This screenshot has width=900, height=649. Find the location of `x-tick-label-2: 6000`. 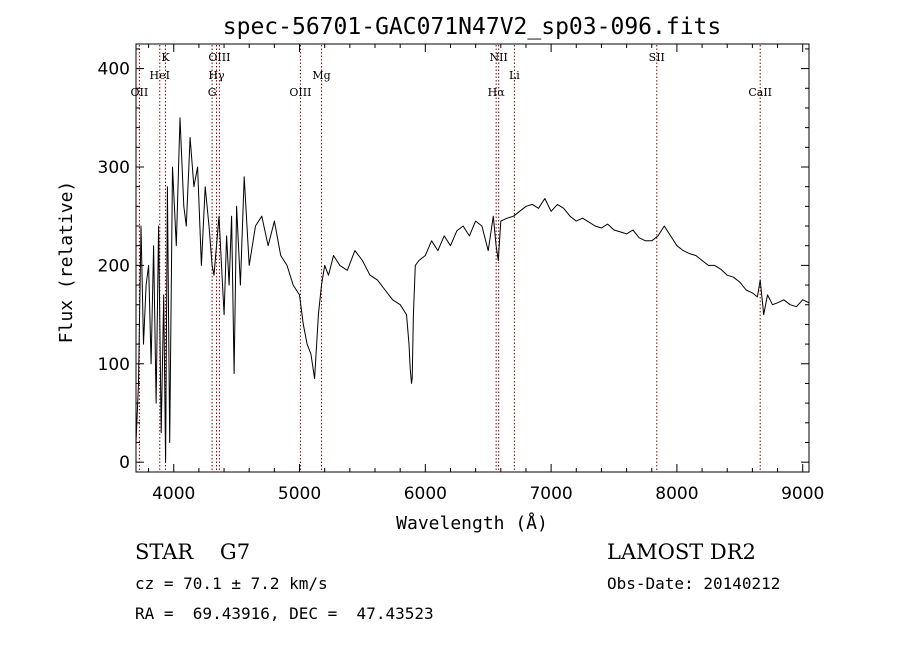

x-tick-label-2: 6000 is located at coordinates (425, 494).